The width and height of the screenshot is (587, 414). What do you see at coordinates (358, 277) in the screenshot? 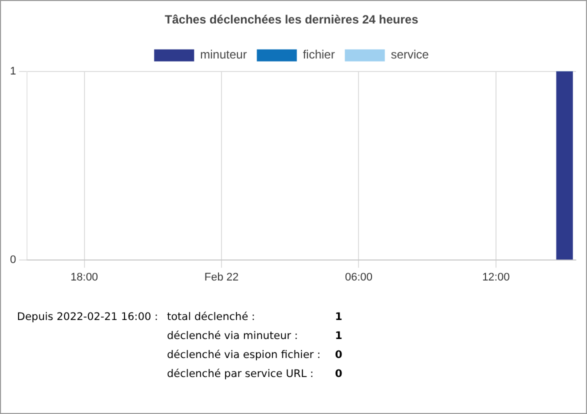
I see `x-tick-label: 06:00` at bounding box center [358, 277].